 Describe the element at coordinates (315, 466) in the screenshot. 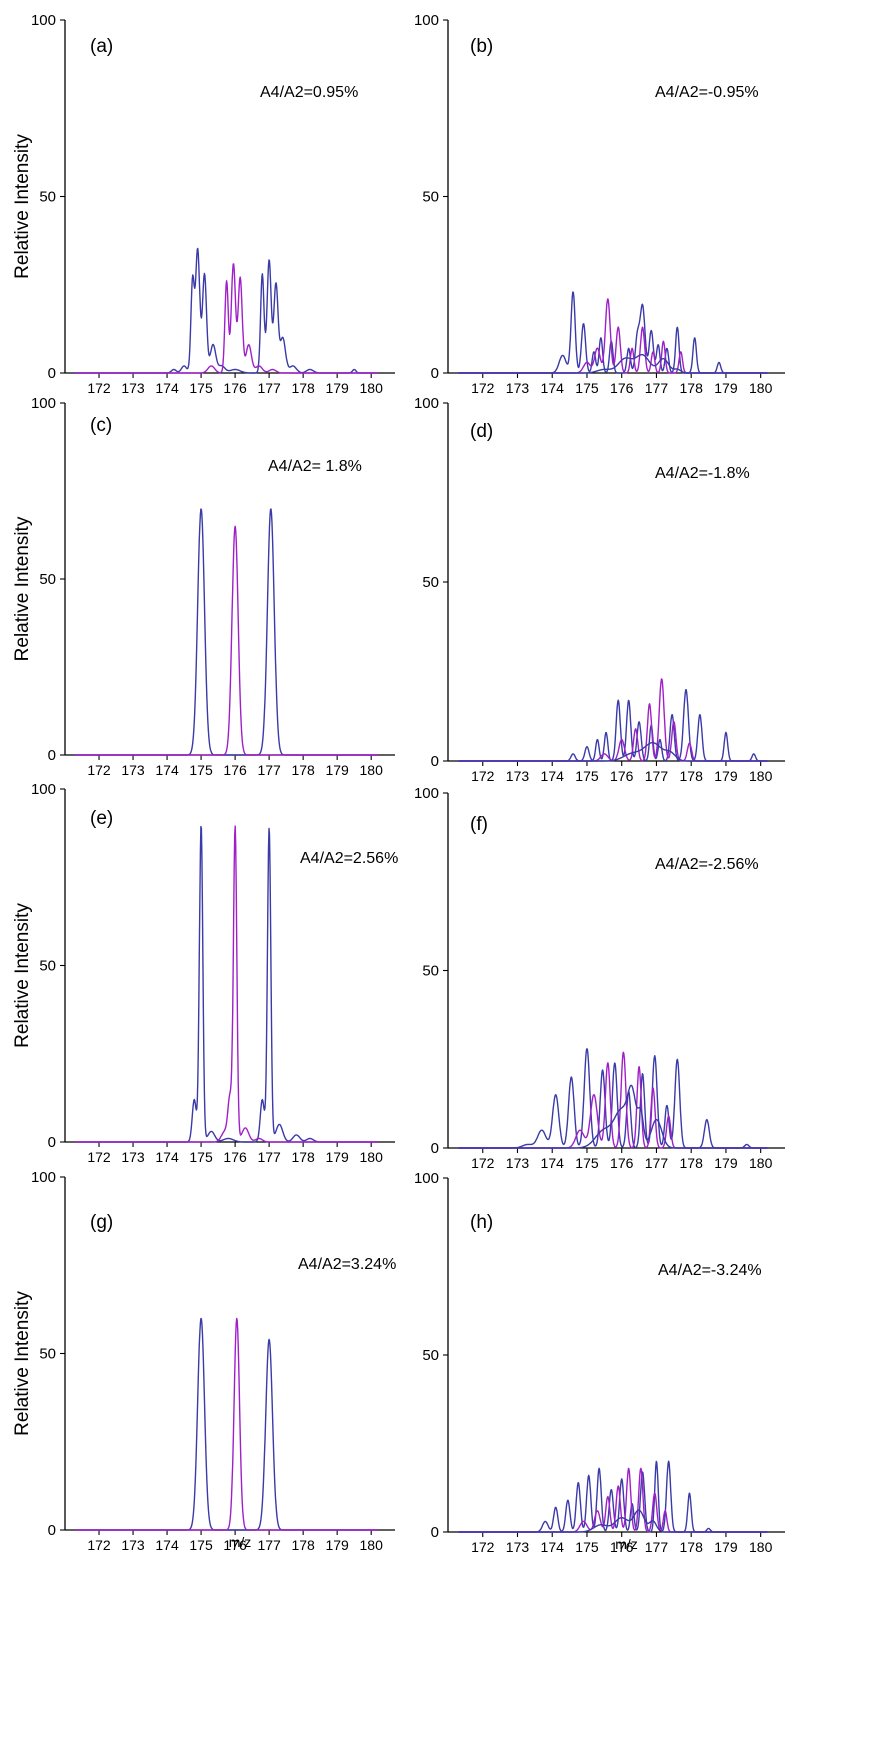

I see `ratio-annotation: A4/A2= 1.8%` at that location.